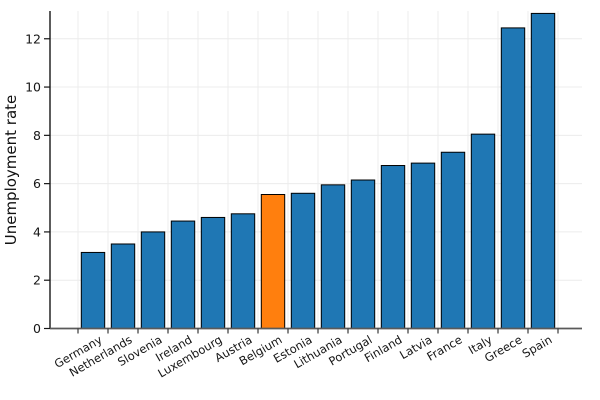 This screenshot has height=400, width=600. What do you see at coordinates (444, 347) in the screenshot?
I see `x-tick-label-france: France` at bounding box center [444, 347].